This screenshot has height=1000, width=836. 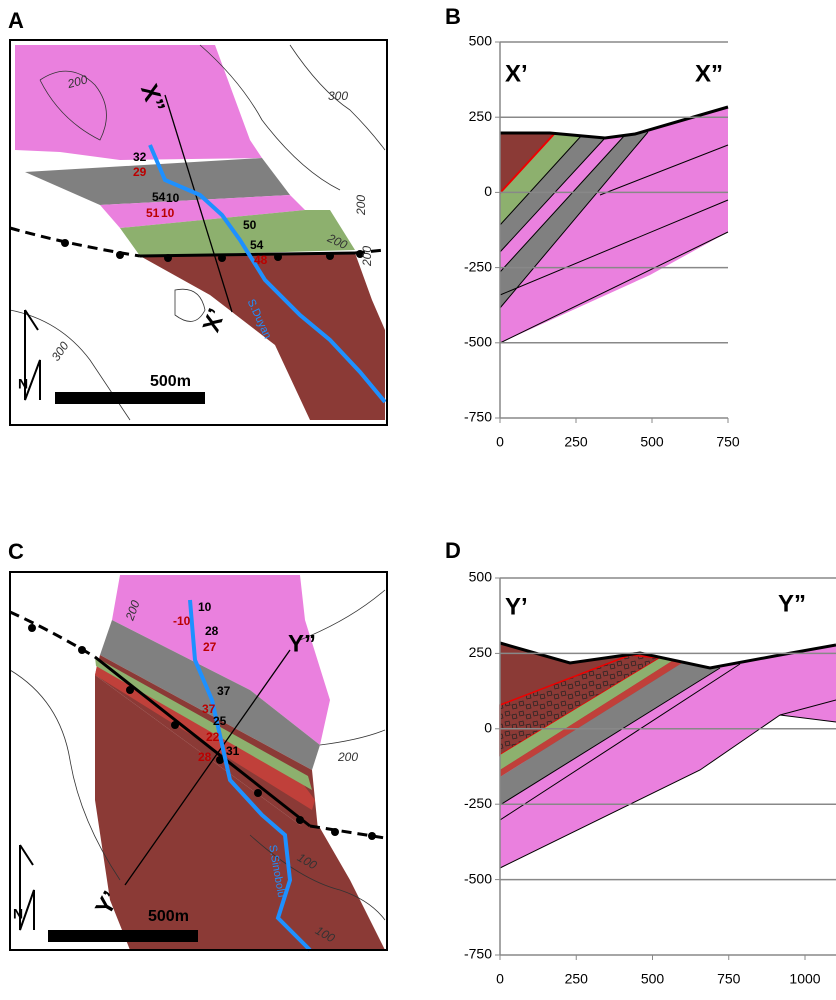 I want to click on label: X”, so click(x=709, y=73).